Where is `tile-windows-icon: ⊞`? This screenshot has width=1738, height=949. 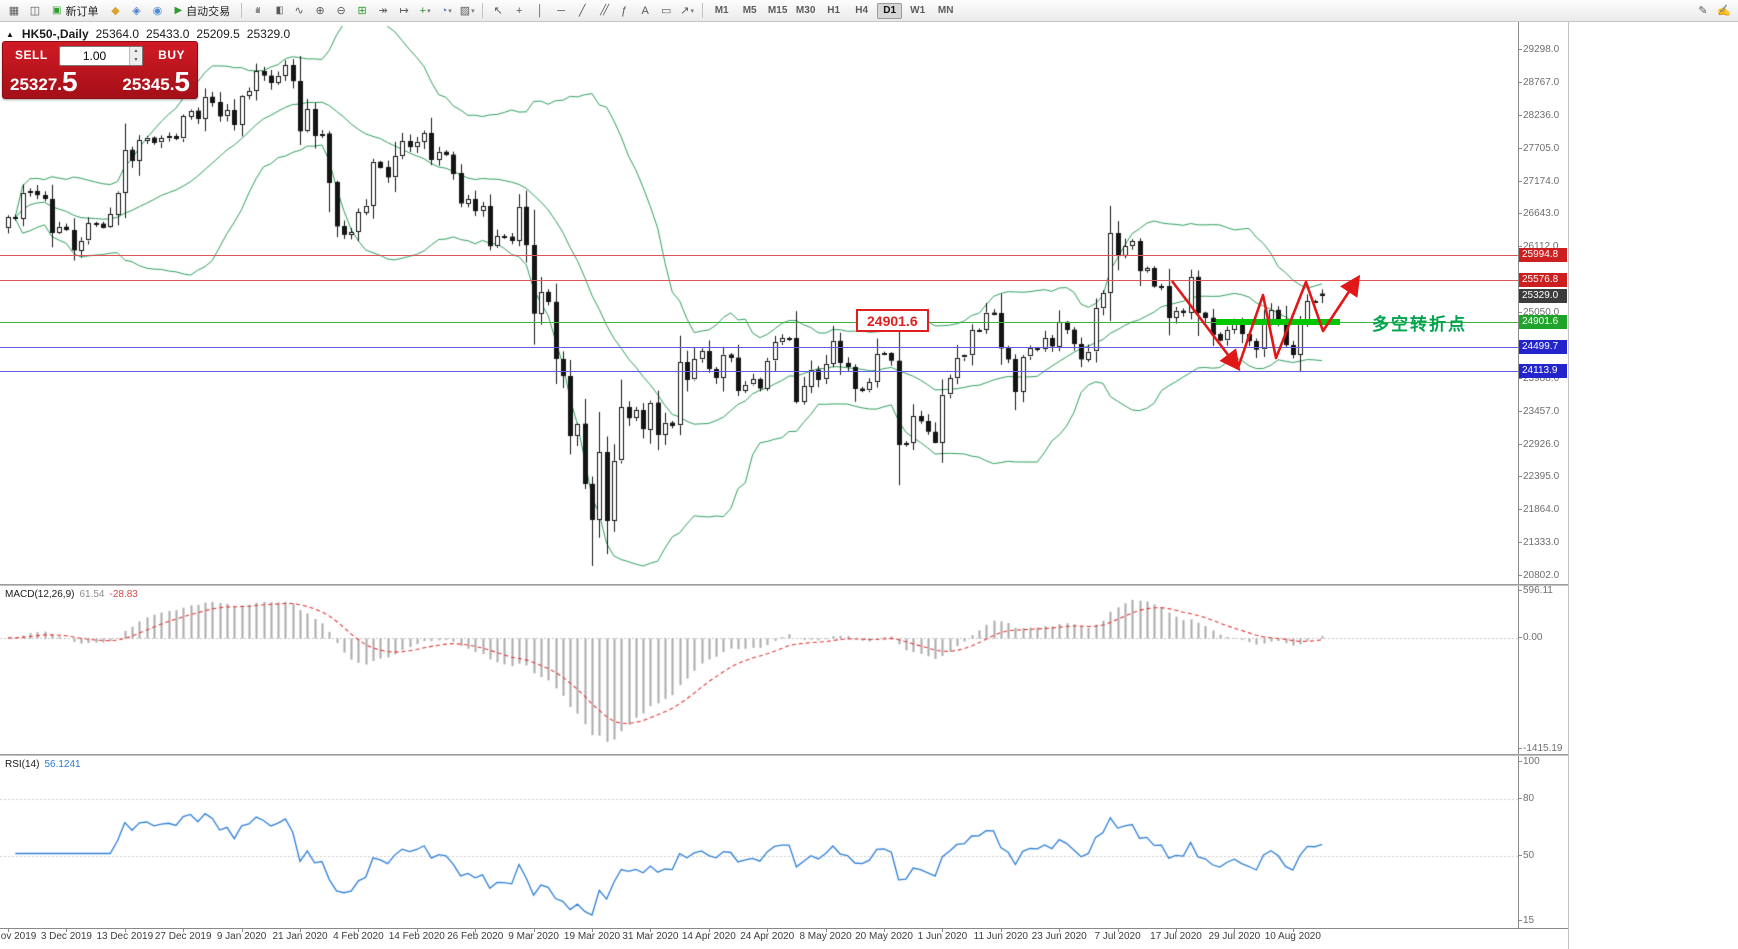 tile-windows-icon: ⊞ is located at coordinates (362, 11).